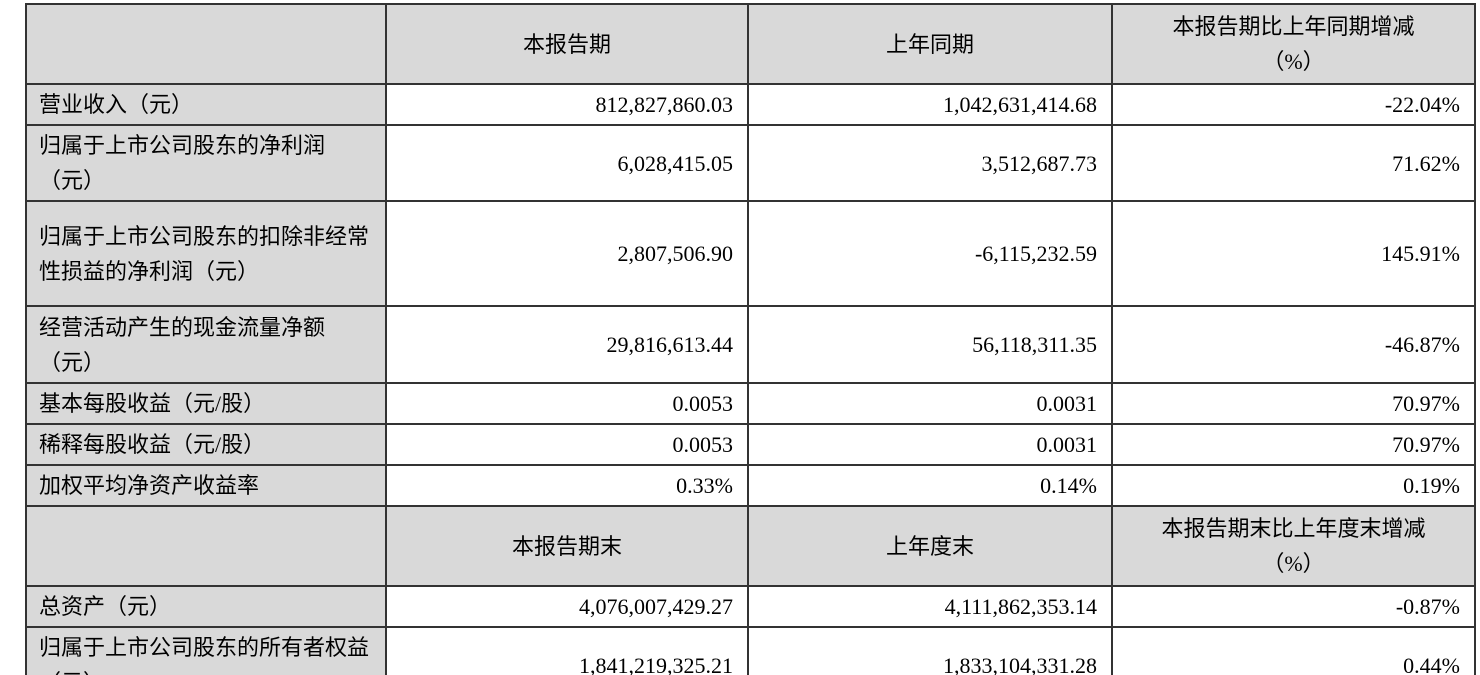  Describe the element at coordinates (206, 253) in the screenshot. I see `row-label: 归属于上市公司股东的扣除非经常性损益的净利润（元）` at that location.